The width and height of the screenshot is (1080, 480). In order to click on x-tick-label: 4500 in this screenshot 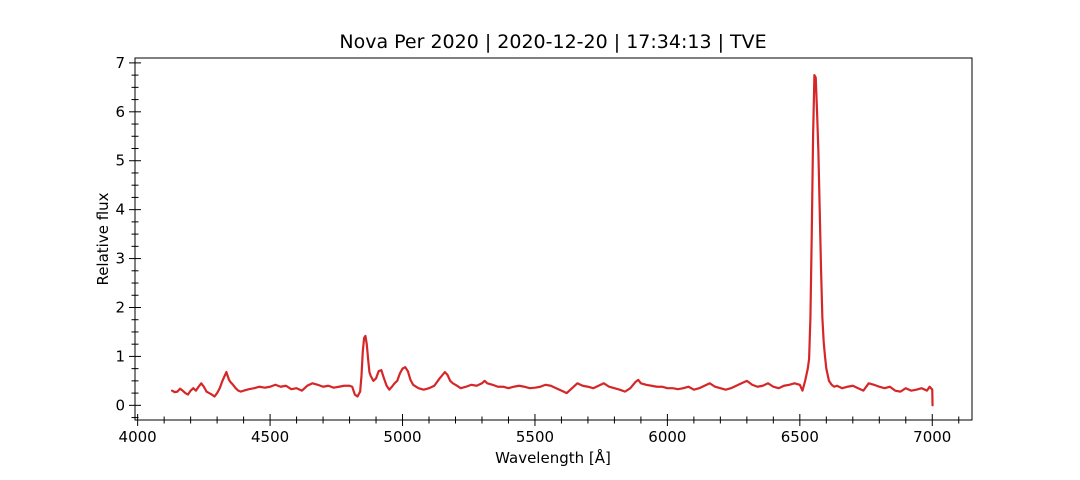, I will do `click(270, 437)`.